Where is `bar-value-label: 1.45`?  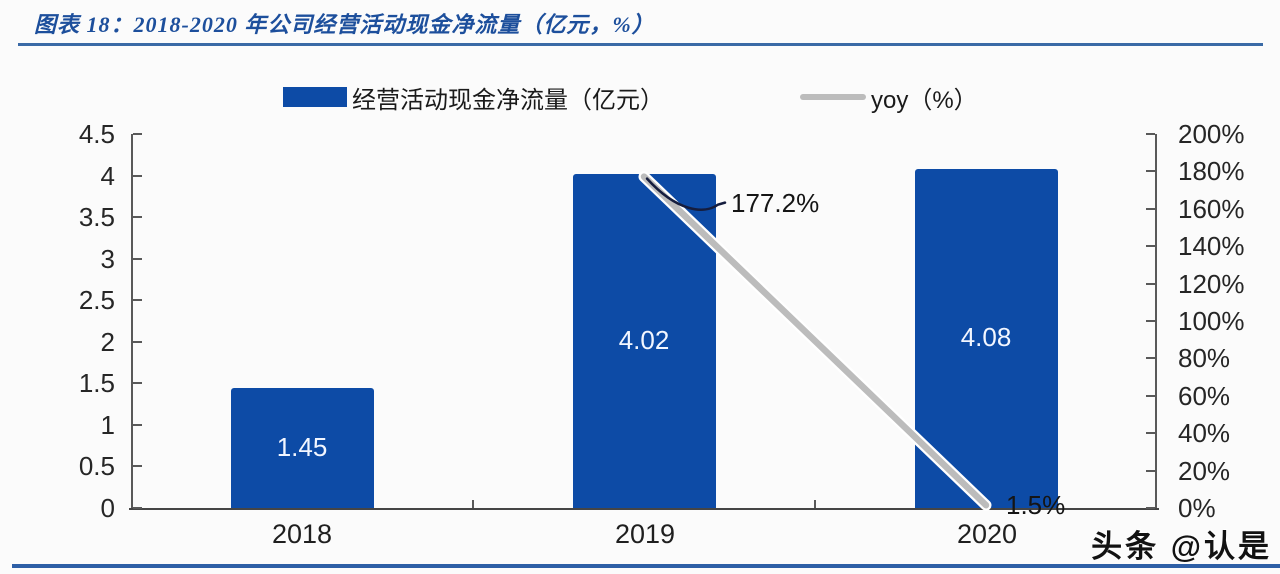
bar-value-label: 1.45 is located at coordinates (302, 446).